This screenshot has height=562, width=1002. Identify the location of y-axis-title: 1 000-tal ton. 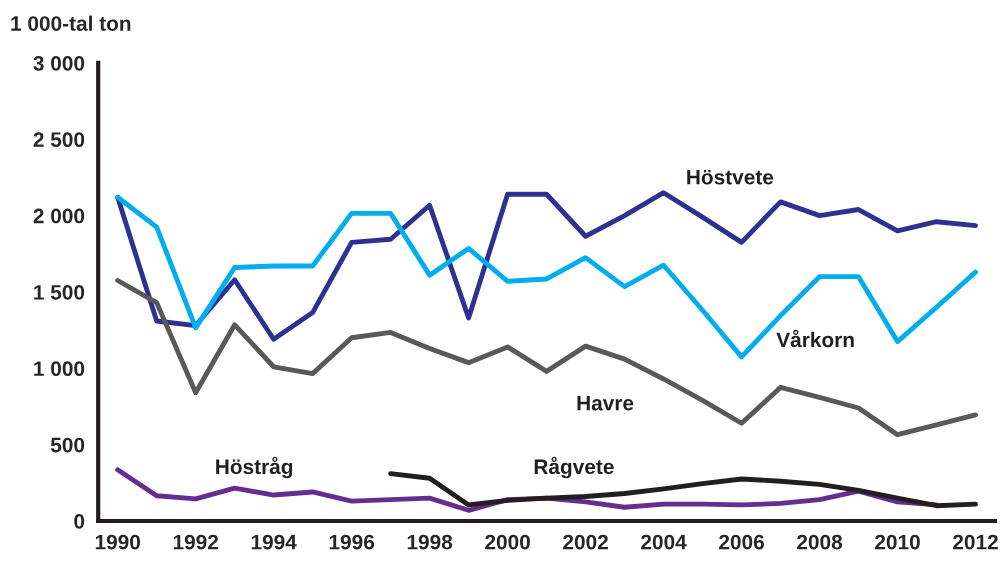
(71, 23).